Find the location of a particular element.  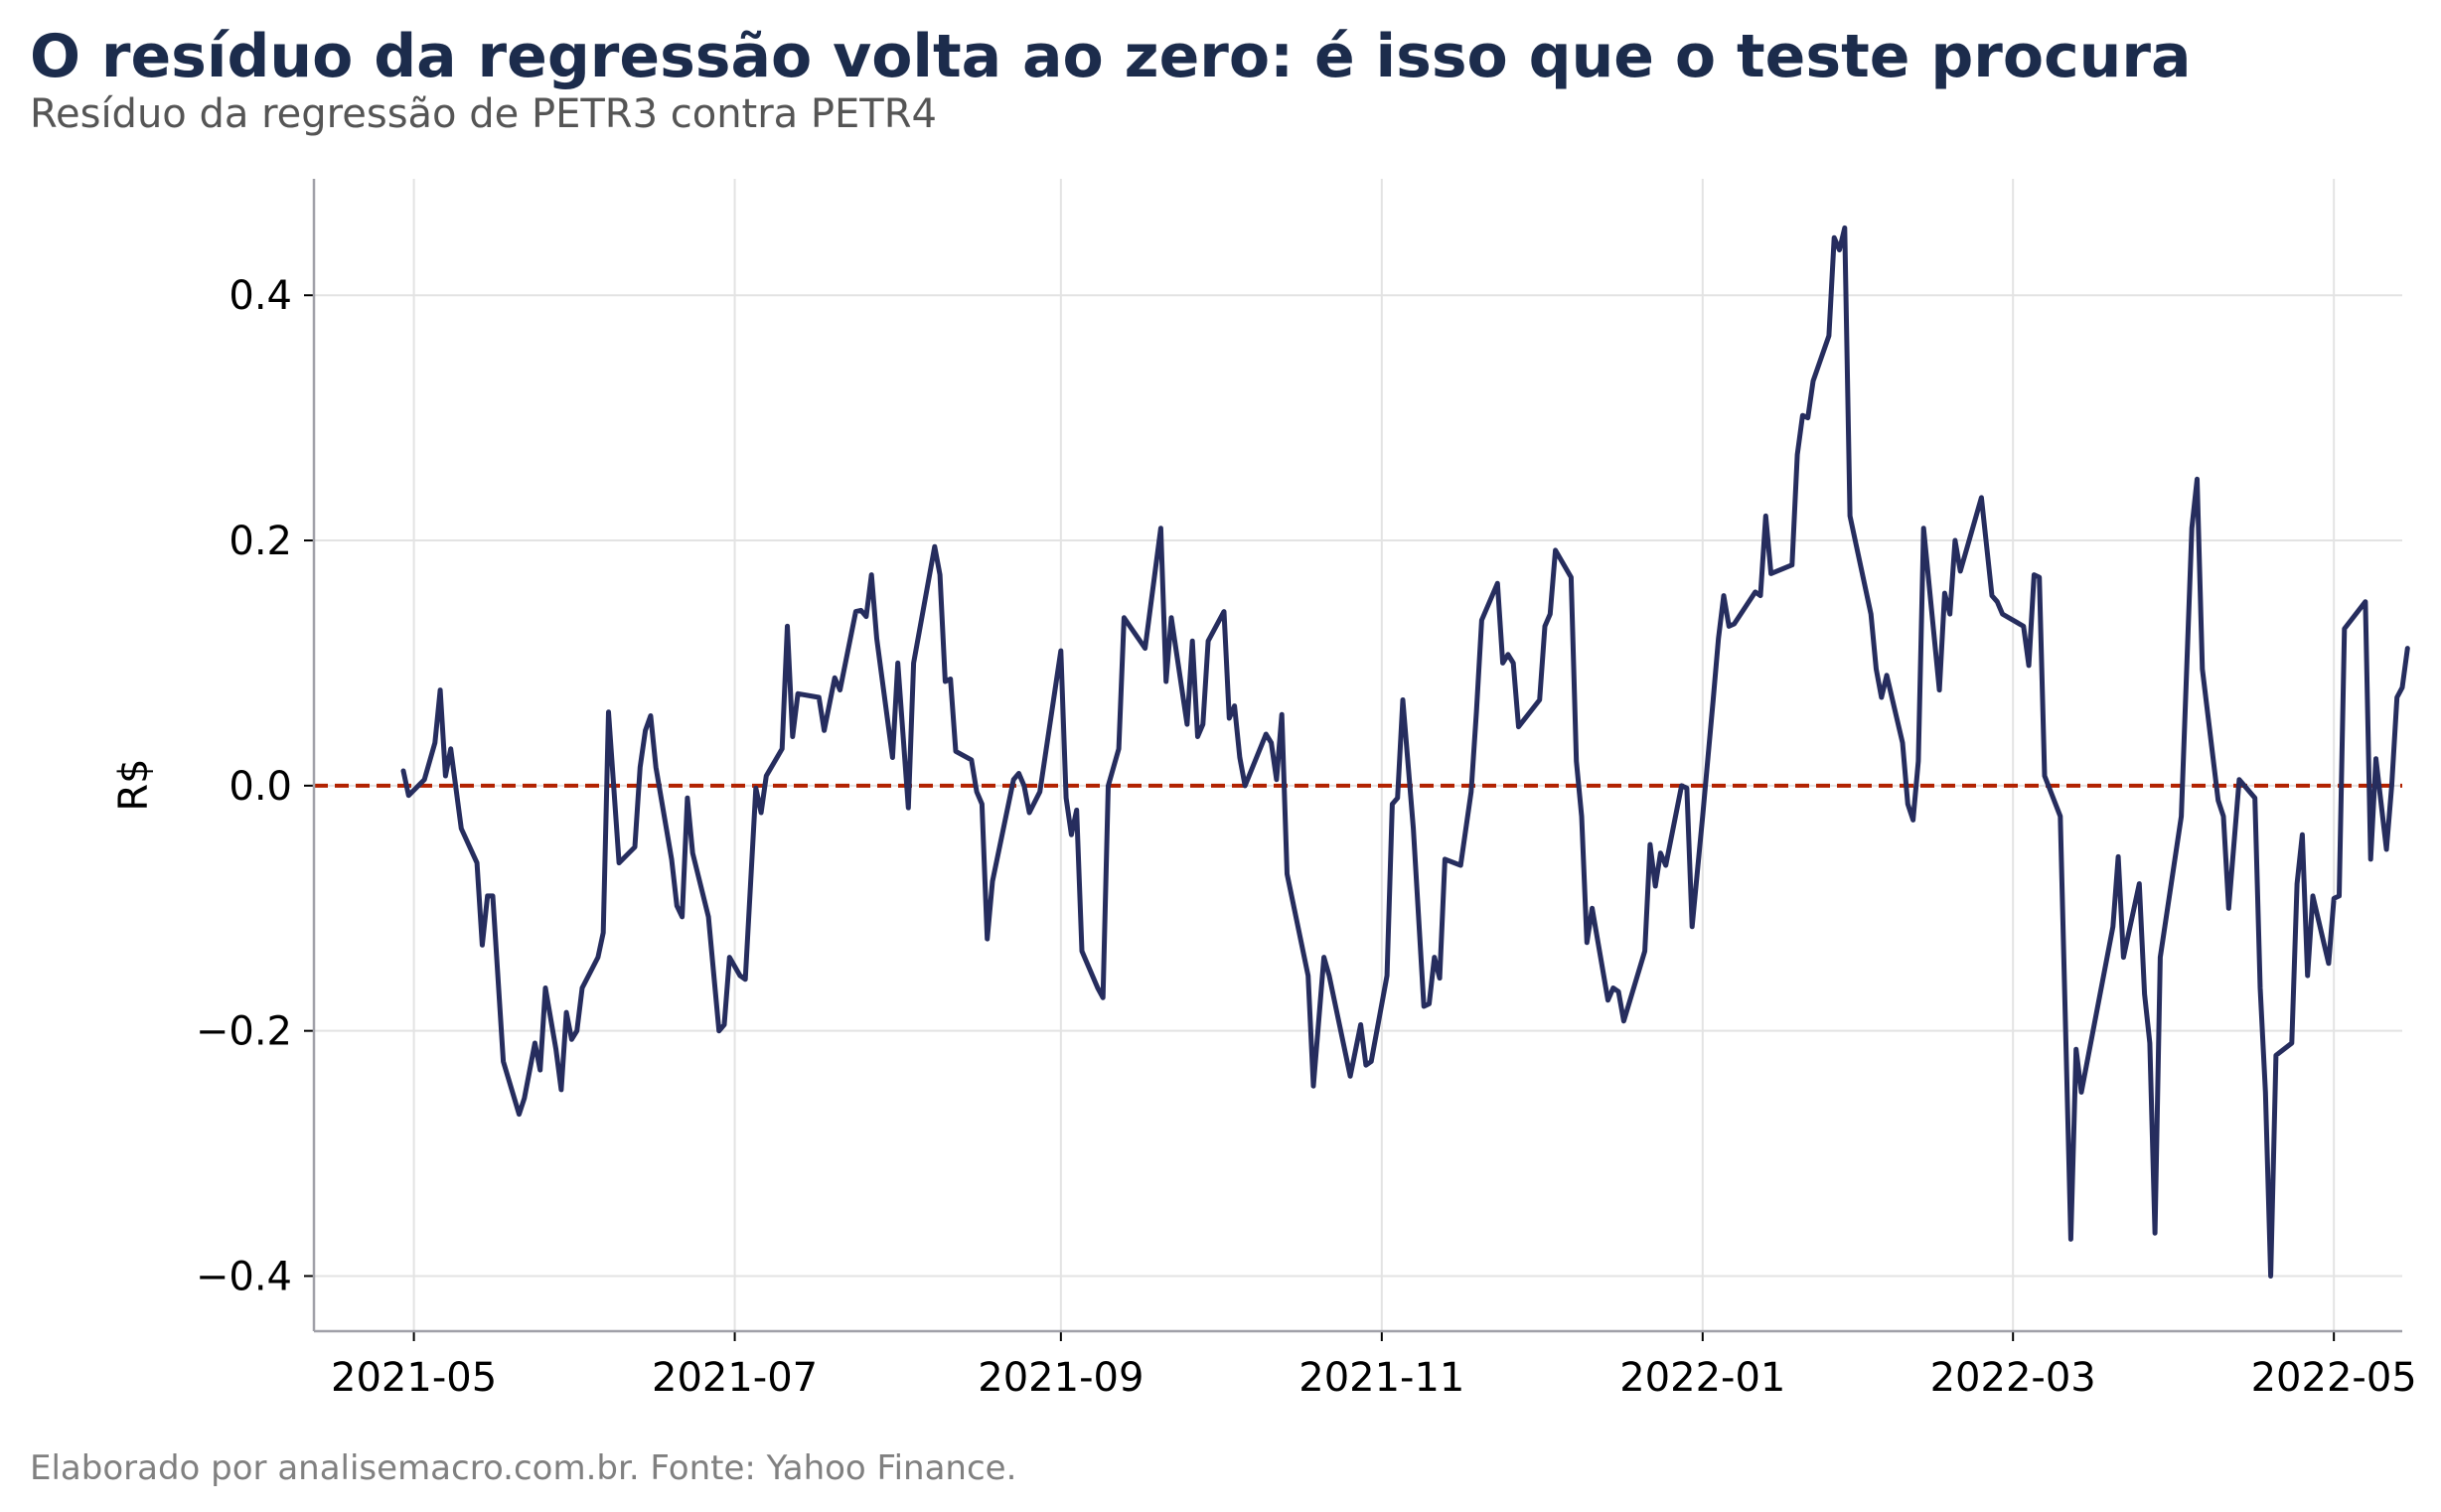

x-tick-label: 2021-09 is located at coordinates (1061, 1378).